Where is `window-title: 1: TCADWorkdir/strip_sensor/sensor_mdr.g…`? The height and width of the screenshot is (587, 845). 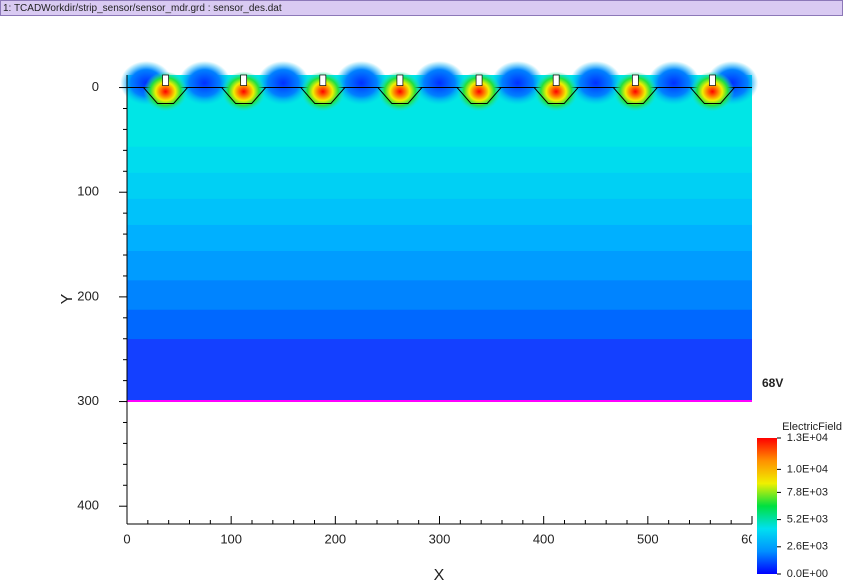 window-title: 1: TCADWorkdir/strip_sensor/sensor_mdr.g… is located at coordinates (421, 8).